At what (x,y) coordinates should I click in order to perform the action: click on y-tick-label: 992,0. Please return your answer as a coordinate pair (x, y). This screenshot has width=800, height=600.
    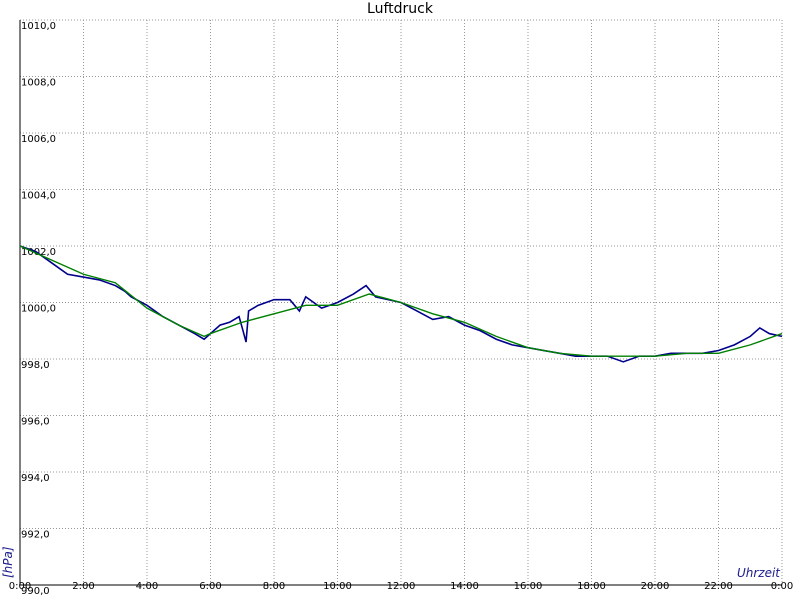
    Looking at the image, I should click on (35, 535).